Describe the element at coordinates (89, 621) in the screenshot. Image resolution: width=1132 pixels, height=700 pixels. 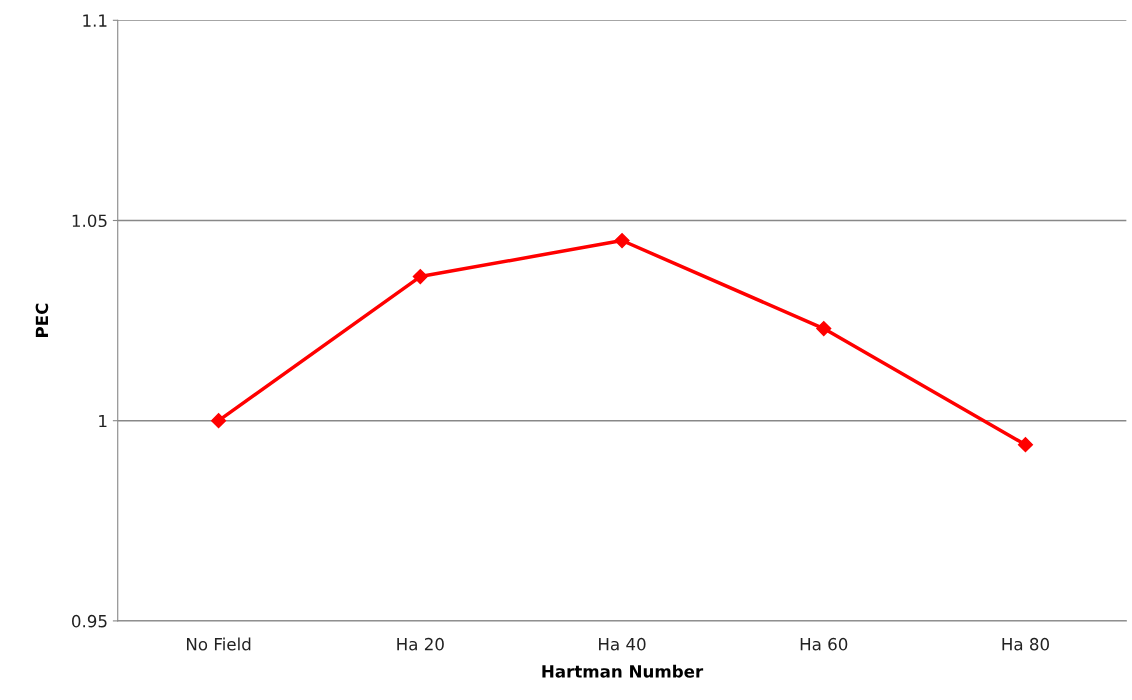
I see `y-tick-label: 0.95` at that location.